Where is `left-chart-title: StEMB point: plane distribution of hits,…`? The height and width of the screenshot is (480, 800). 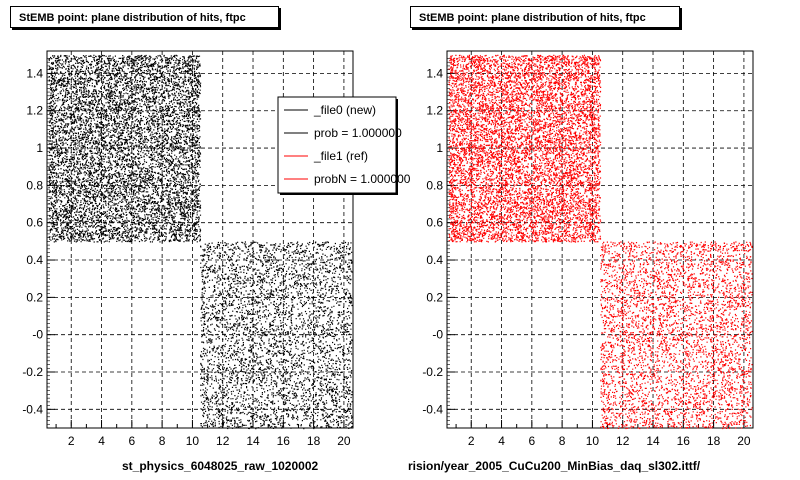
left-chart-title: StEMB point: plane distribution of hits,… is located at coordinates (144, 17).